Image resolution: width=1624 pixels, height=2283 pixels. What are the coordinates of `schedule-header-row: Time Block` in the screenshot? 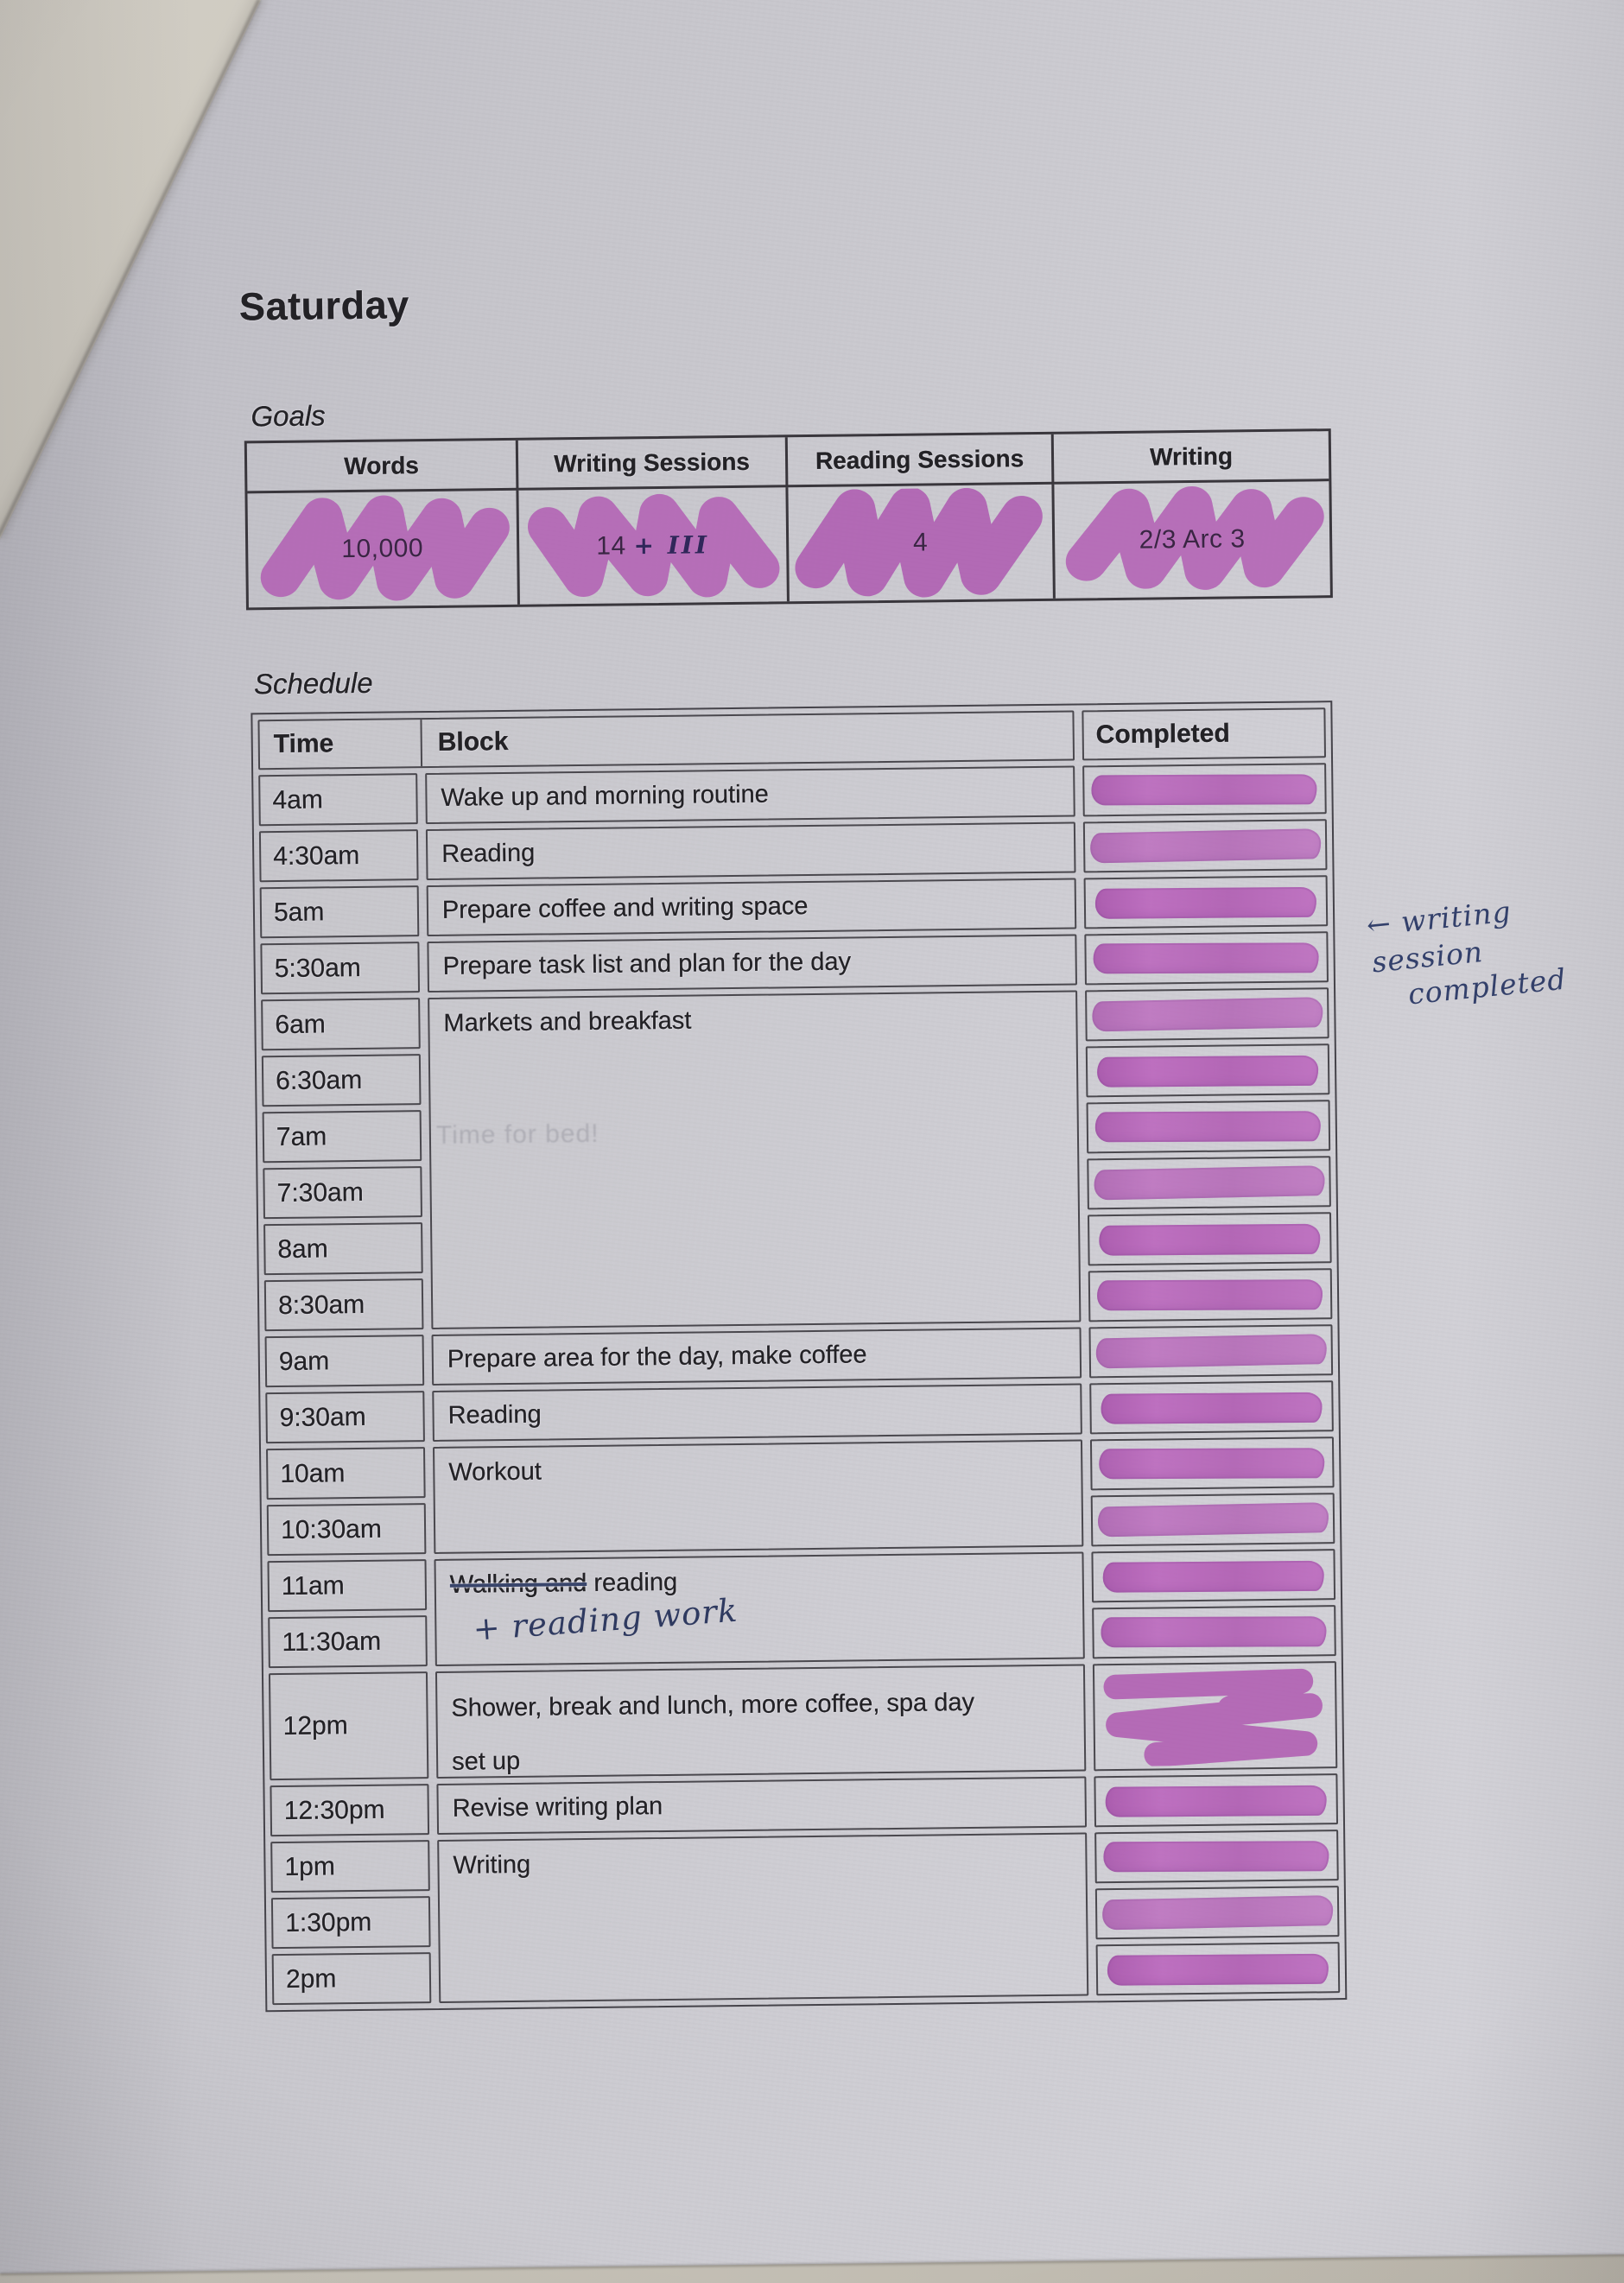 It's located at (666, 740).